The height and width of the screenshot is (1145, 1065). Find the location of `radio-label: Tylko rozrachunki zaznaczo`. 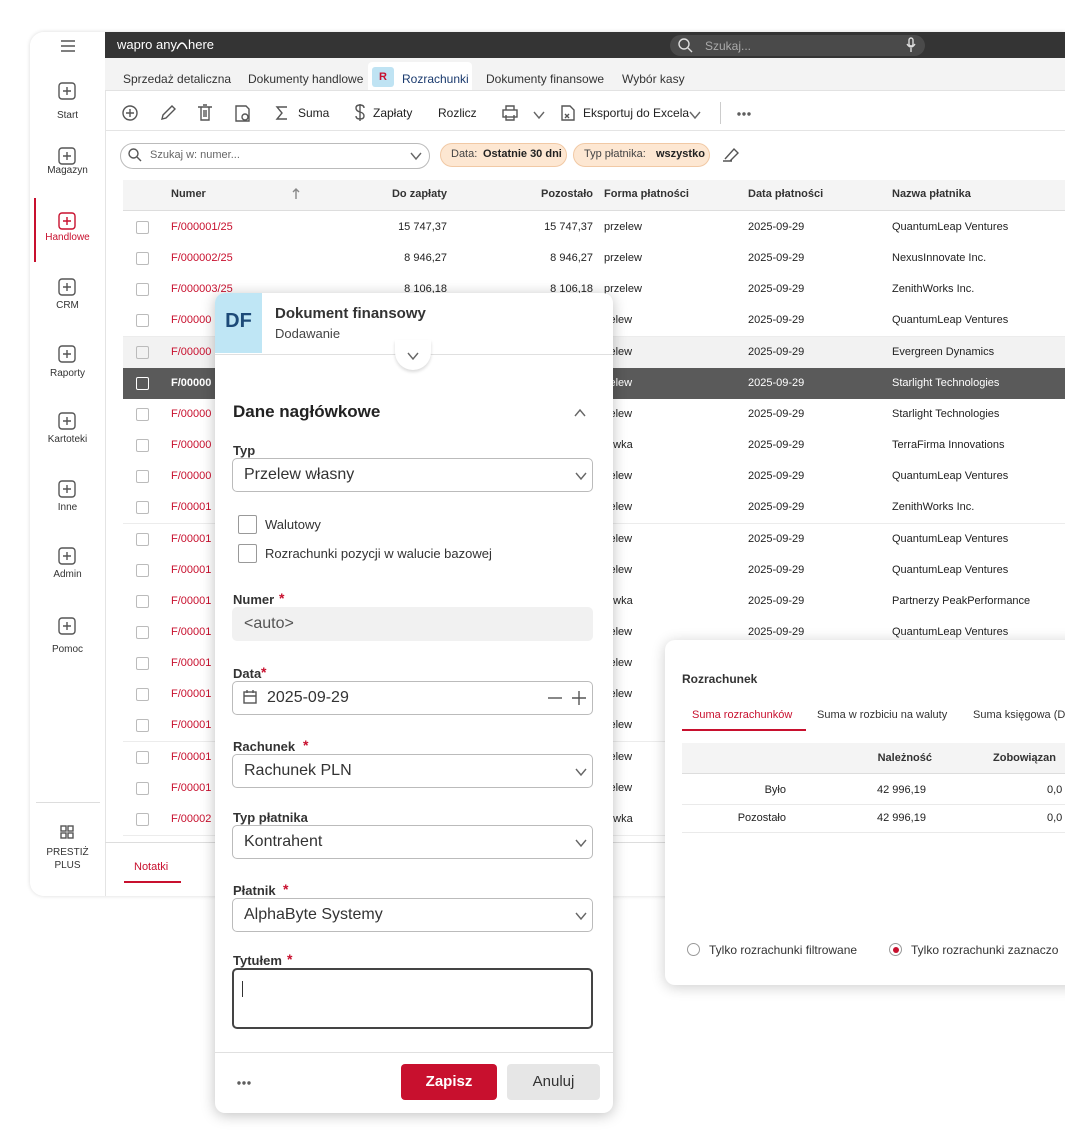

radio-label: Tylko rozrachunki zaznaczo is located at coordinates (985, 950).